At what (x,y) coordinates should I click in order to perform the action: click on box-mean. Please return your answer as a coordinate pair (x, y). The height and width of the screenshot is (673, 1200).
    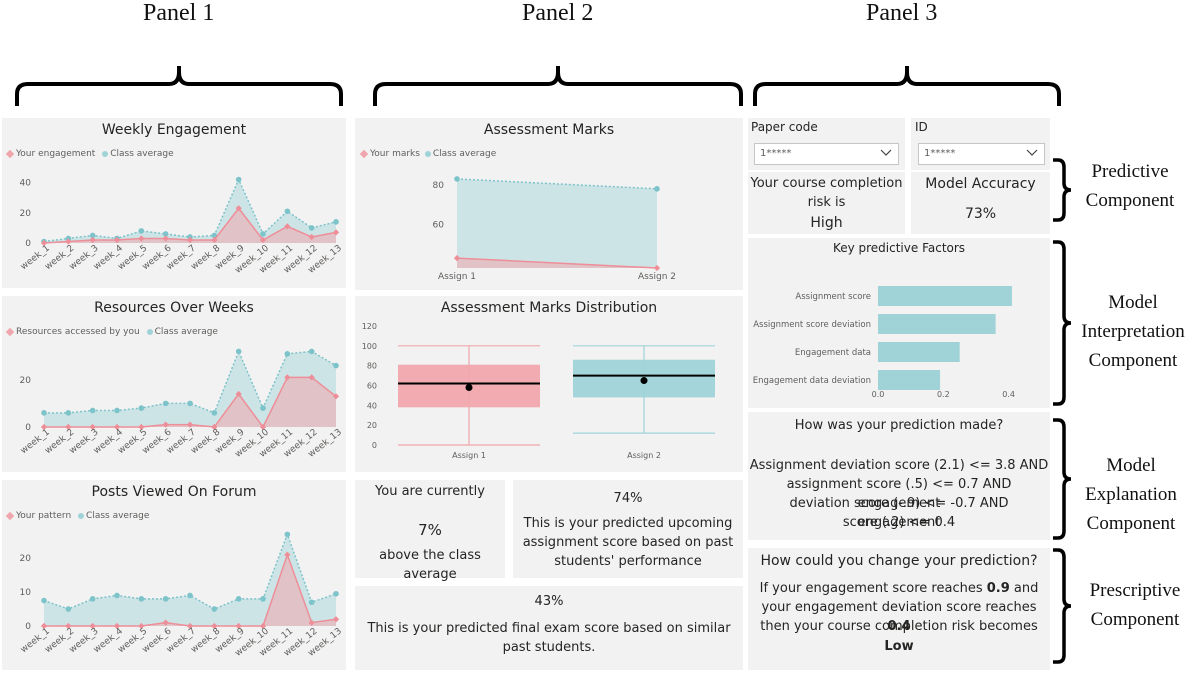
    Looking at the image, I should click on (644, 381).